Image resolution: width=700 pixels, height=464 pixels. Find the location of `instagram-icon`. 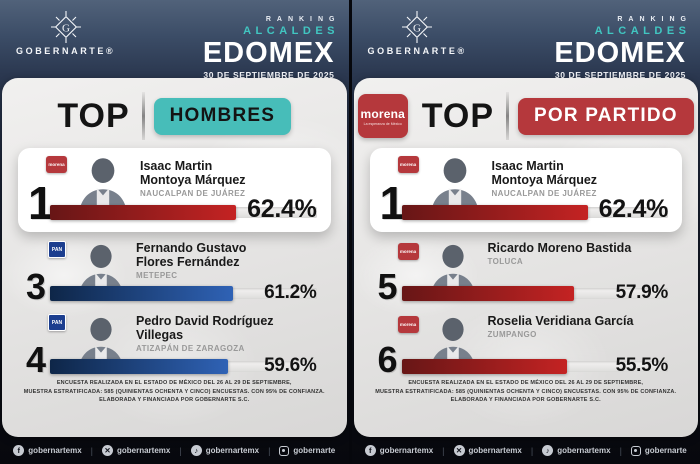

instagram-icon is located at coordinates (284, 450).